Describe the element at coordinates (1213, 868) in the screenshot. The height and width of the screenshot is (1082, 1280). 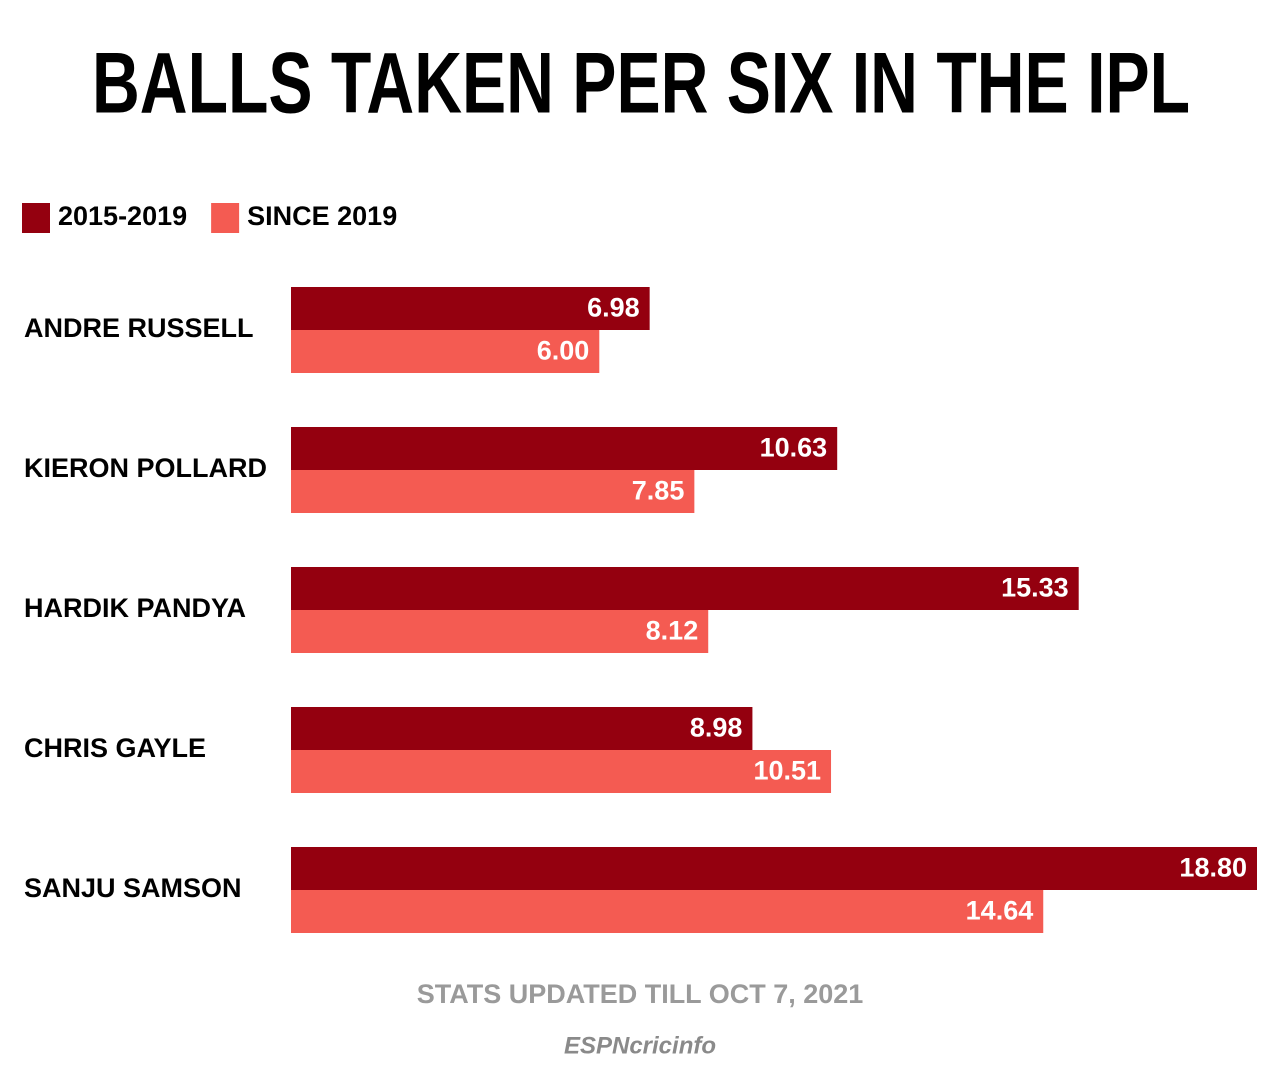
I see `value-label: 18.80` at that location.